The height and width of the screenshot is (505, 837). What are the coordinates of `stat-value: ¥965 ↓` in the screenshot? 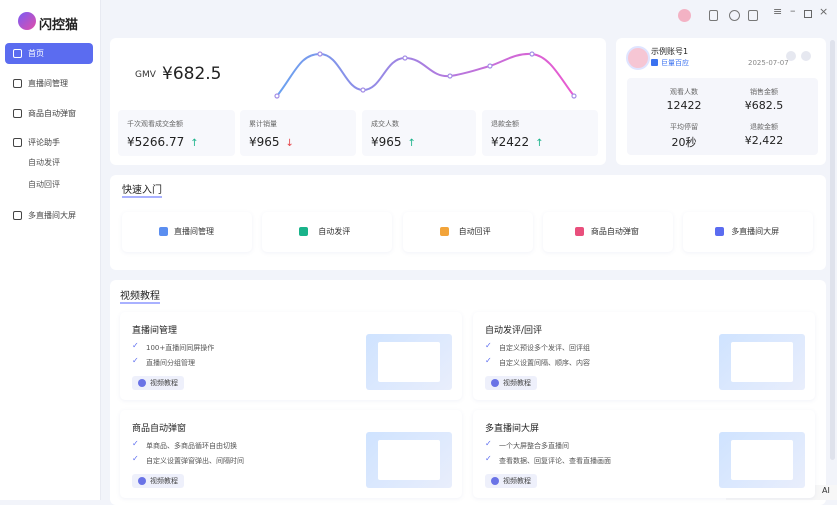 It's located at (271, 142).